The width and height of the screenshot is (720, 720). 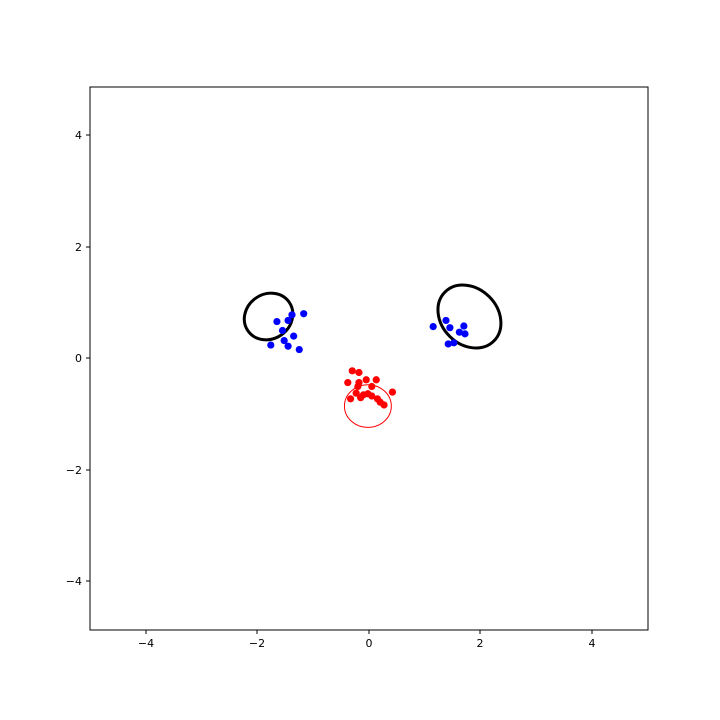 What do you see at coordinates (369, 643) in the screenshot?
I see `x-tick-label: 0` at bounding box center [369, 643].